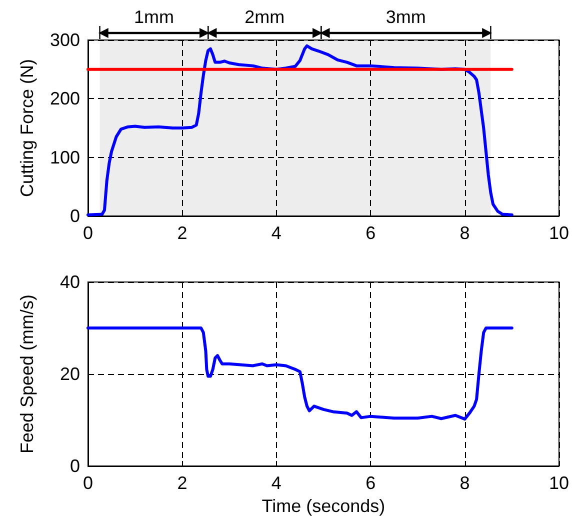 This screenshot has height=527, width=572. I want to click on y-tick-label: 100, so click(65, 157).